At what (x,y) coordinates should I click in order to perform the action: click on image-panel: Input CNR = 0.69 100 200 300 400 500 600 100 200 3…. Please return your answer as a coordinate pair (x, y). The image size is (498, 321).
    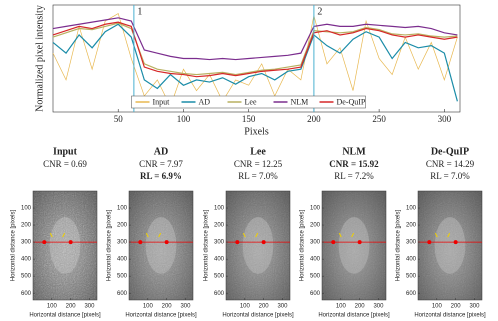
    Looking at the image, I should click on (56, 232).